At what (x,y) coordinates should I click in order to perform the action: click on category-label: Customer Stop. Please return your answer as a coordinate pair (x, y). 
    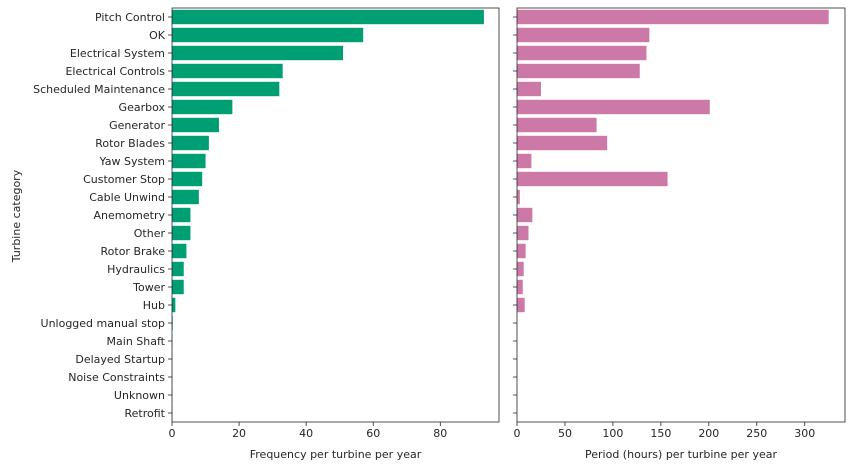
    Looking at the image, I should click on (124, 179).